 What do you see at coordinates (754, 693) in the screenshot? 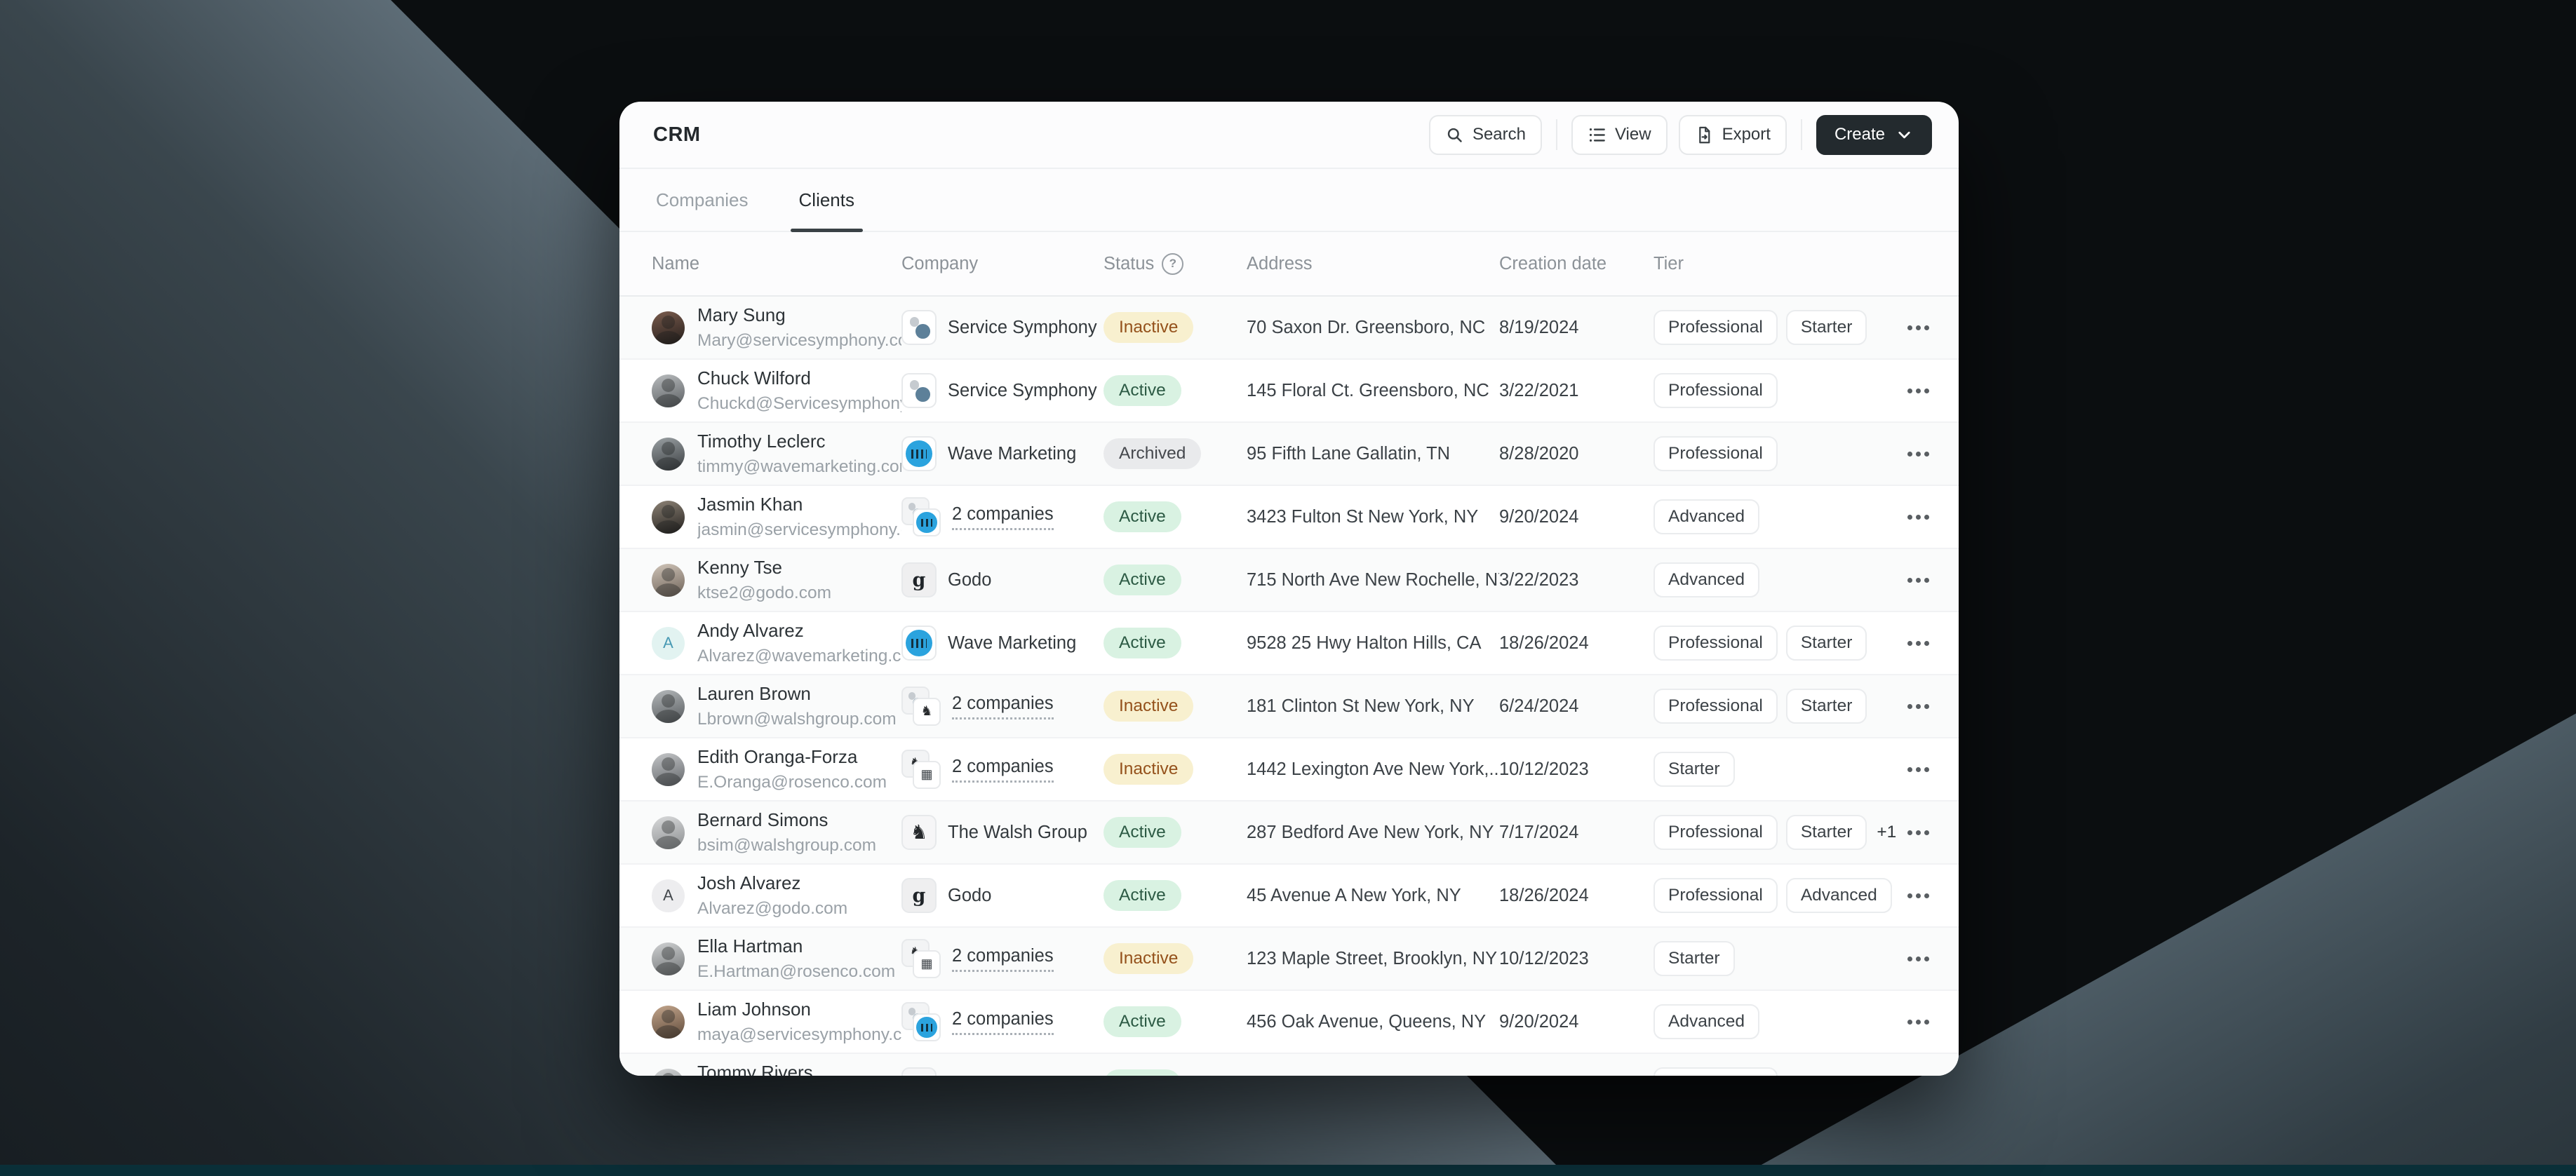
I see `client-name: Lauren Brown` at bounding box center [754, 693].